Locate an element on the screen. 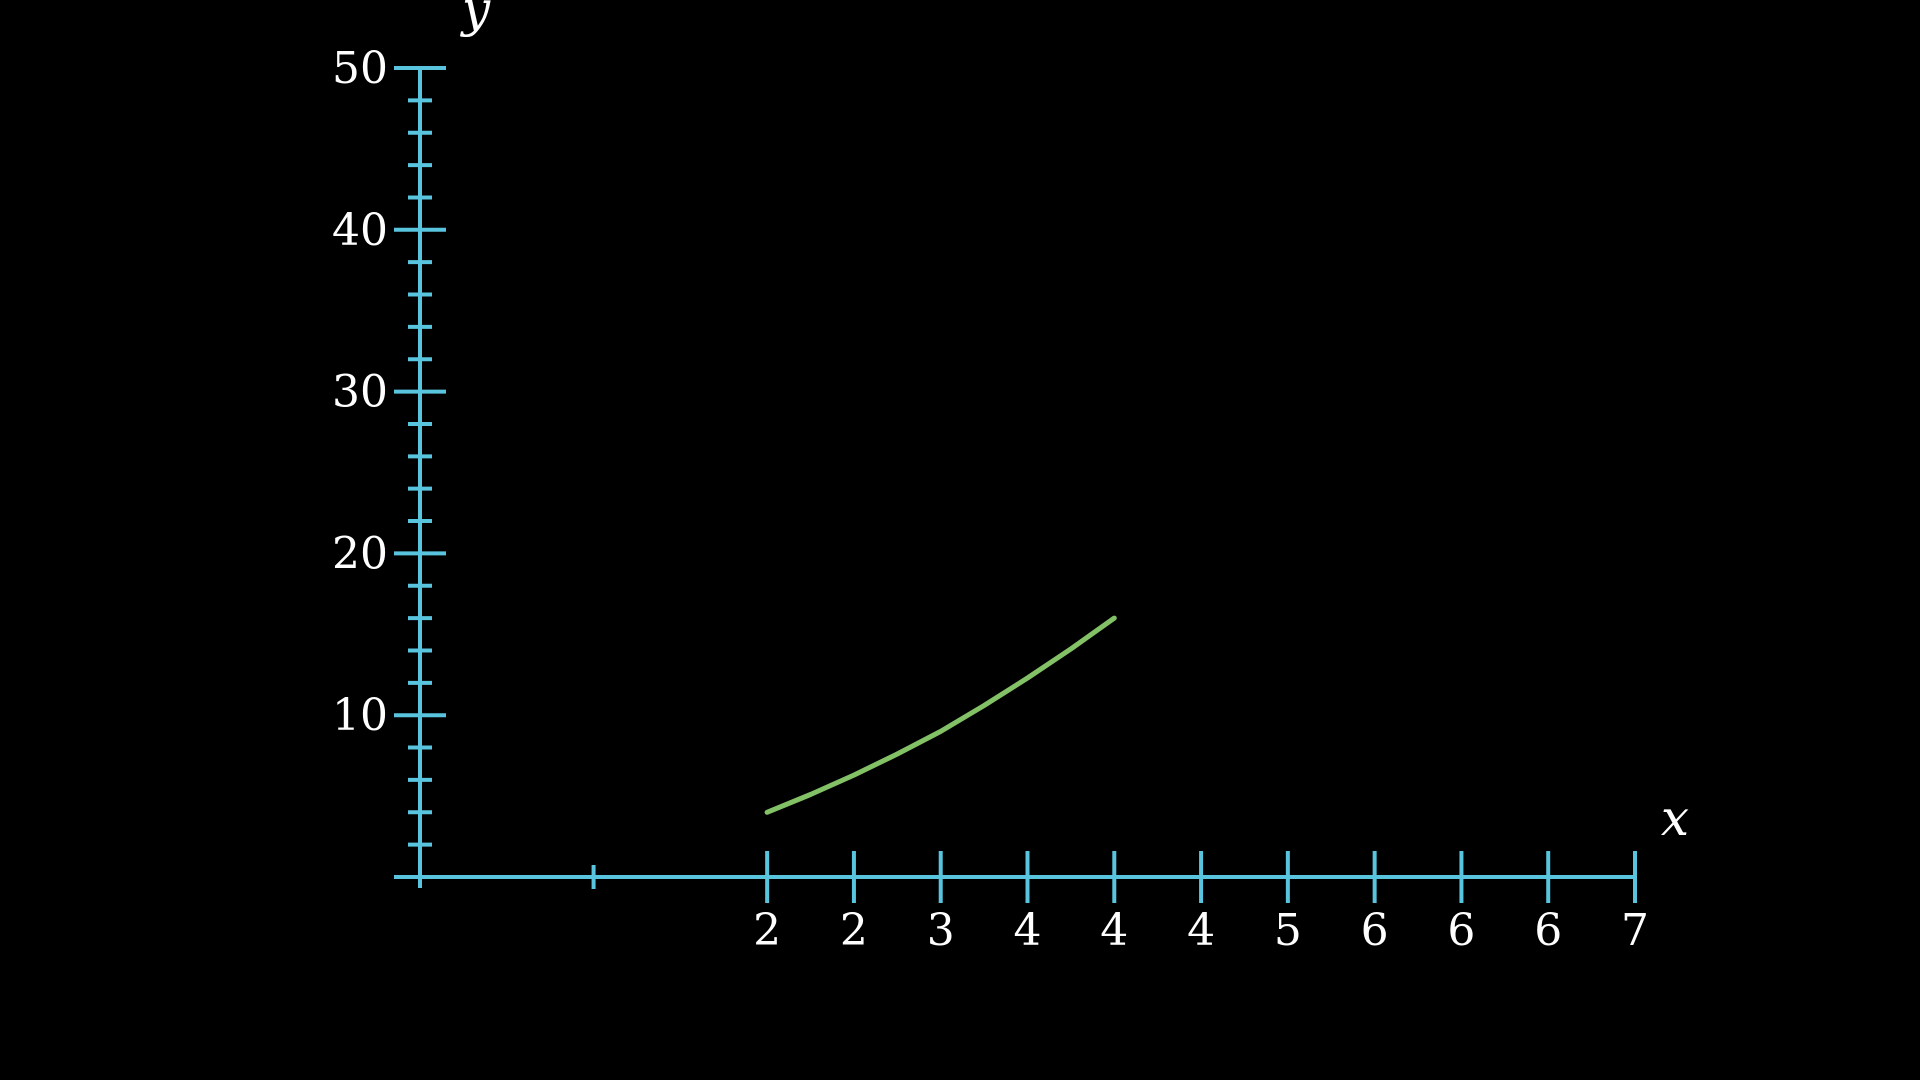 The image size is (1920, 1080). x-tick-label: 5 is located at coordinates (1288, 930).